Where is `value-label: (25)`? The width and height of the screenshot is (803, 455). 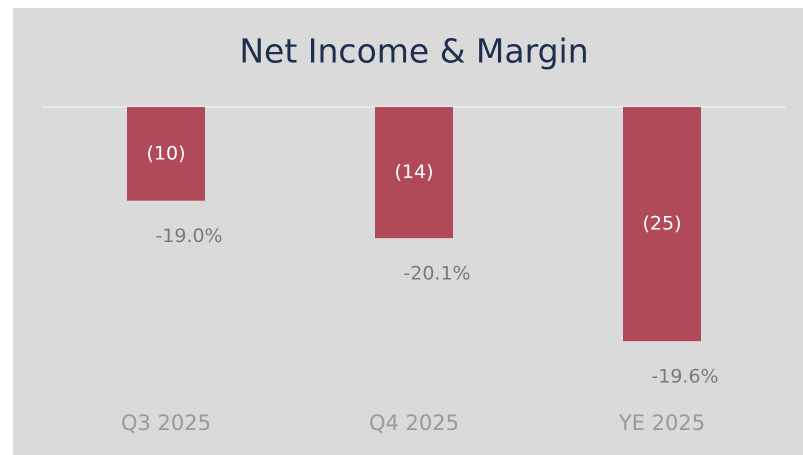
value-label: (25) is located at coordinates (661, 224).